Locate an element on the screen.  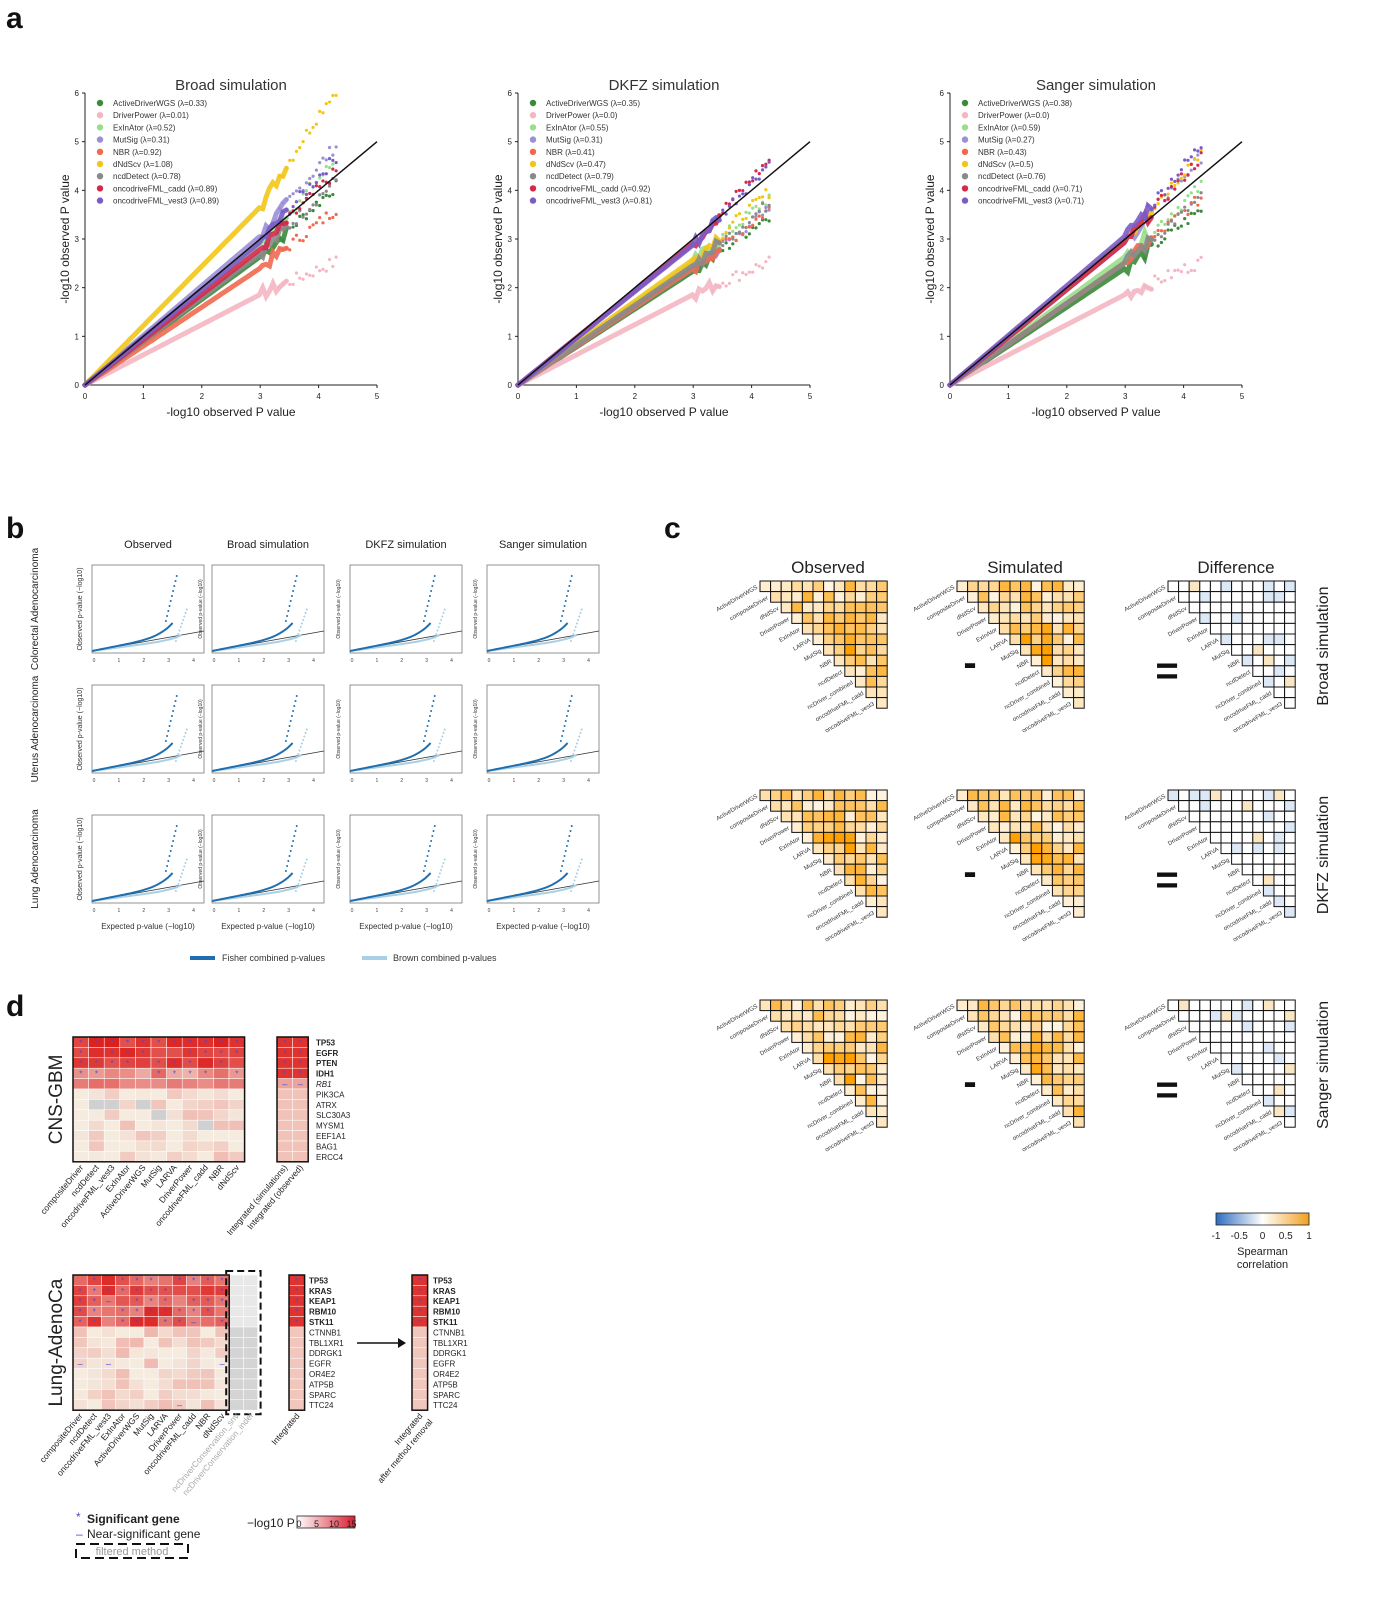
x-tick-label: 3 is located at coordinates (426, 781).